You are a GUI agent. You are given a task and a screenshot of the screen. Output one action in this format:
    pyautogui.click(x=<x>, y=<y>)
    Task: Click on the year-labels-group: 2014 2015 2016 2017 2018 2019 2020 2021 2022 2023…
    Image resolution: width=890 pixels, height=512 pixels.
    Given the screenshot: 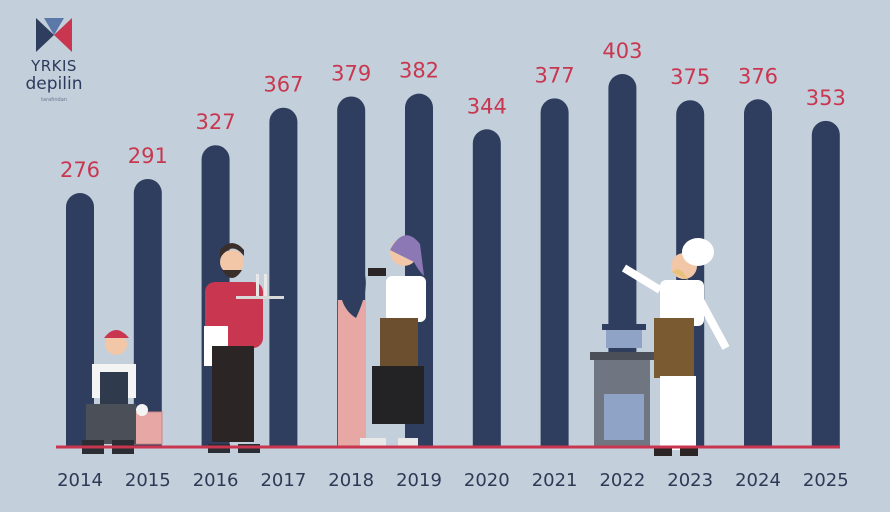 What is the action you would take?
    pyautogui.click(x=453, y=480)
    